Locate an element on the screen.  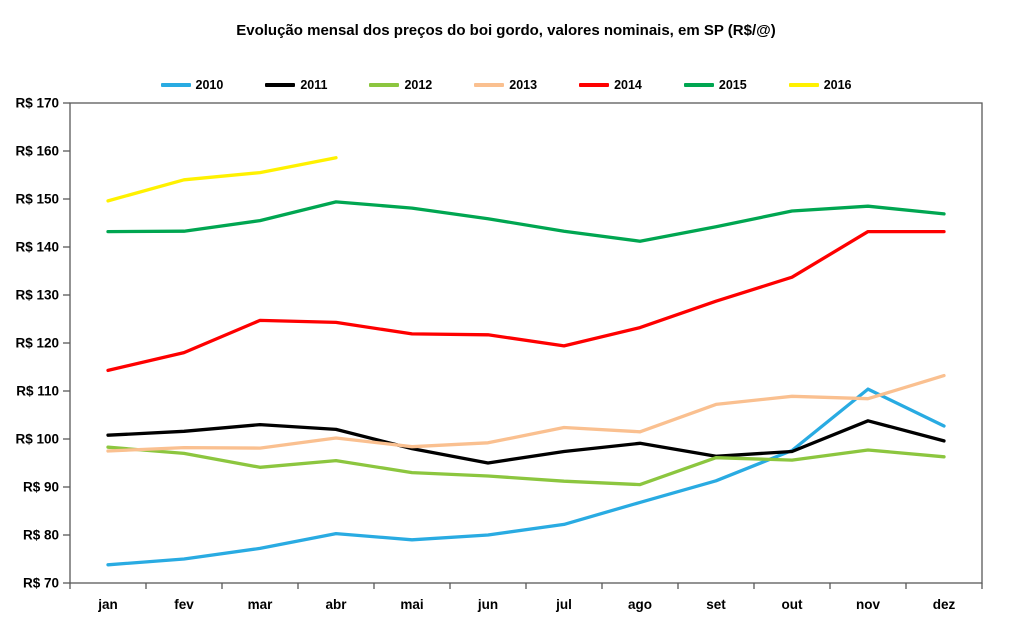
y-axis-label: R$ 110 is located at coordinates (37, 391).